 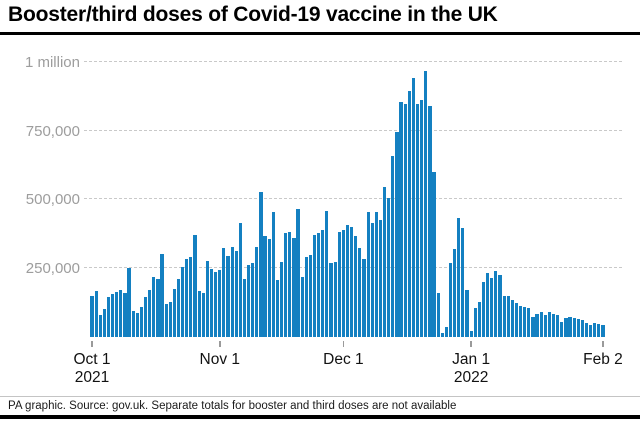 I want to click on footer-rule-bottom, so click(x=320, y=417).